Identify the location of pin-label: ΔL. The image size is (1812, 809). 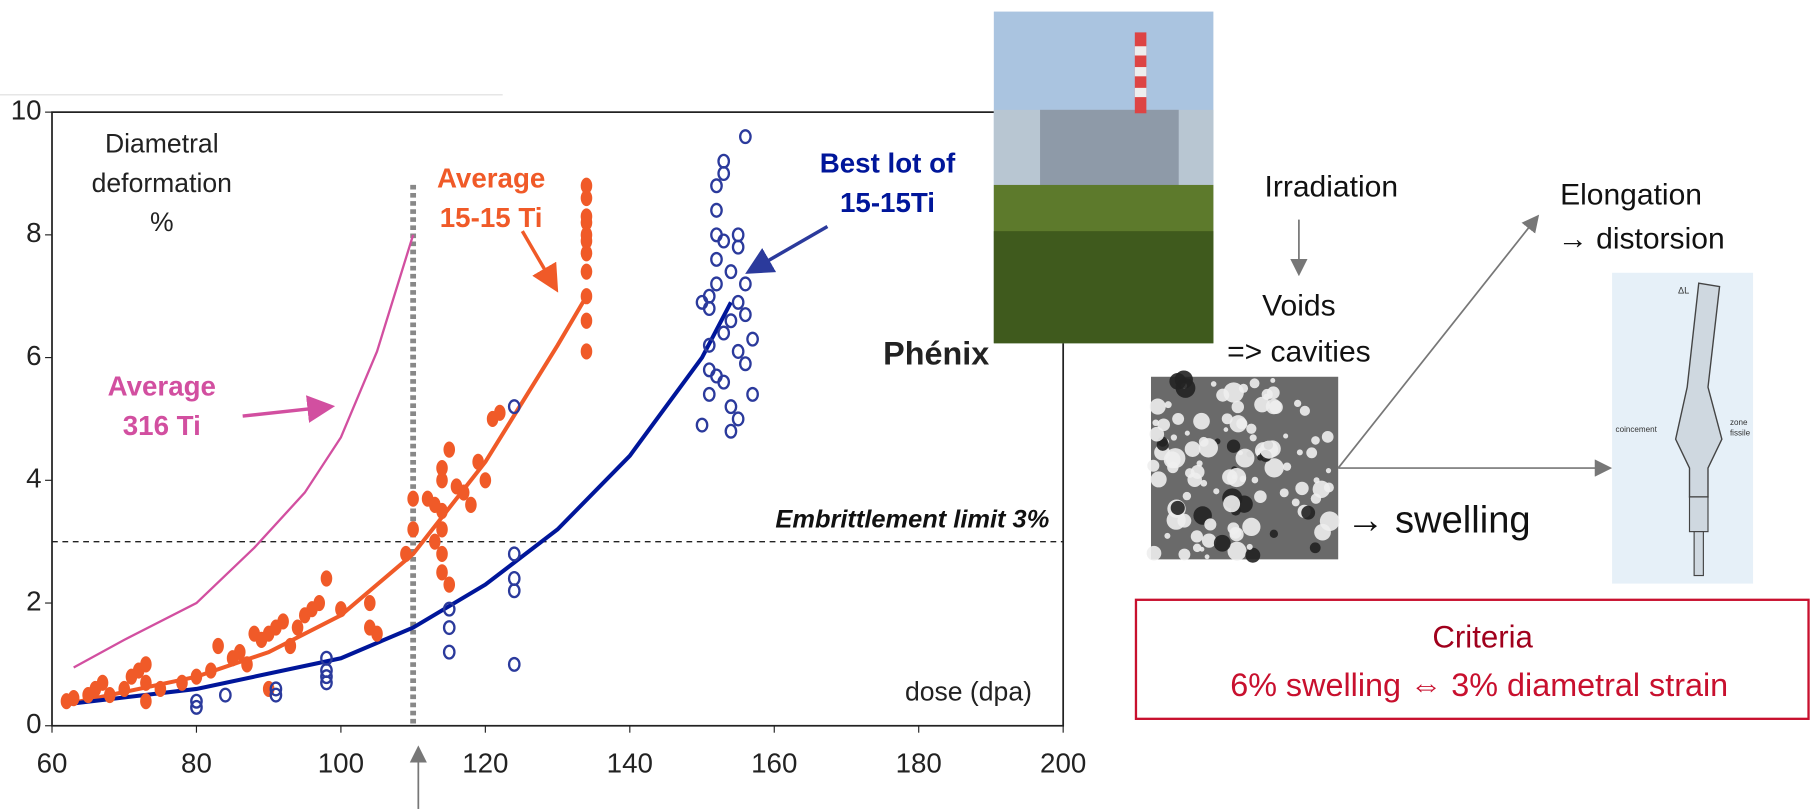
(1683, 291).